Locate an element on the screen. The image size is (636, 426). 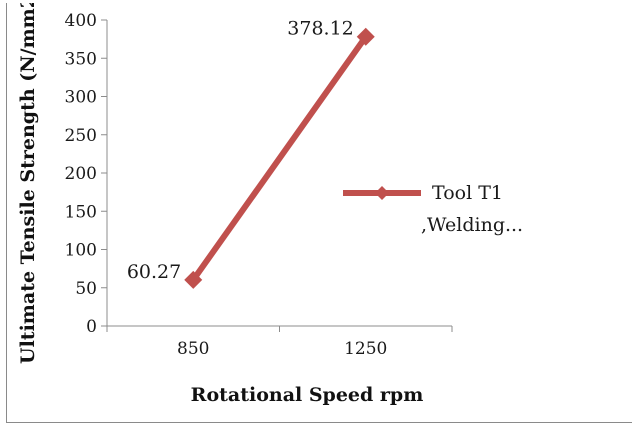
y-tick-label: 350 is located at coordinates (81, 59).